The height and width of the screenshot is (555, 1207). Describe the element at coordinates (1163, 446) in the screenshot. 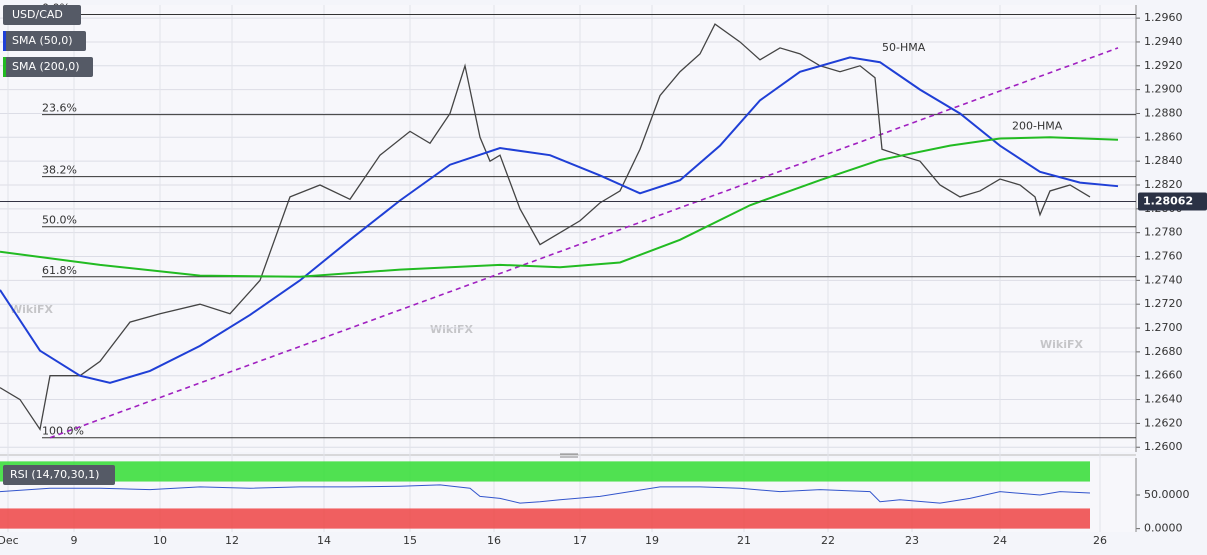

I see `y-tick-label: 1.2600` at that location.